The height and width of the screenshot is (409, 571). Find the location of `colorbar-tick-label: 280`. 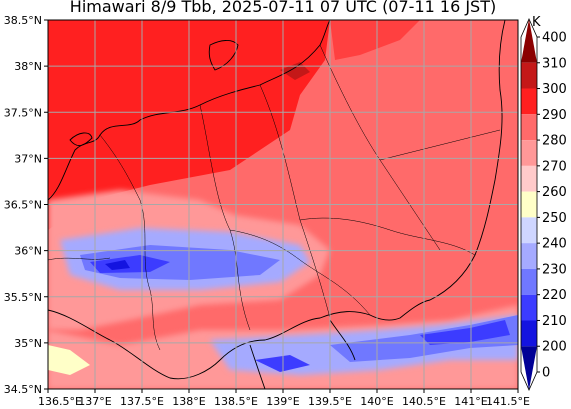

colorbar-tick-label: 280 is located at coordinates (554, 141).